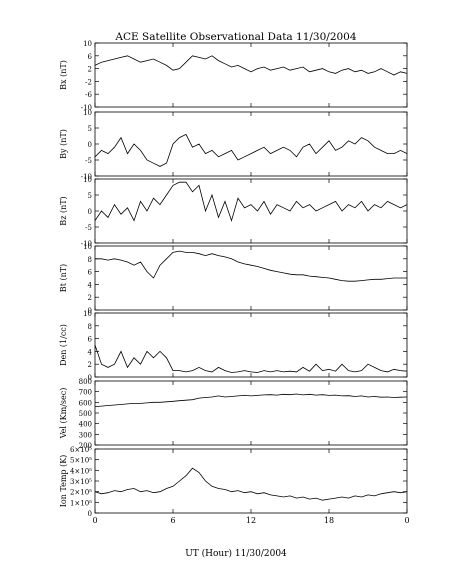 The height and width of the screenshot is (566, 453). What do you see at coordinates (85, 446) in the screenshot?
I see `y-tick-label: 200` at bounding box center [85, 446].